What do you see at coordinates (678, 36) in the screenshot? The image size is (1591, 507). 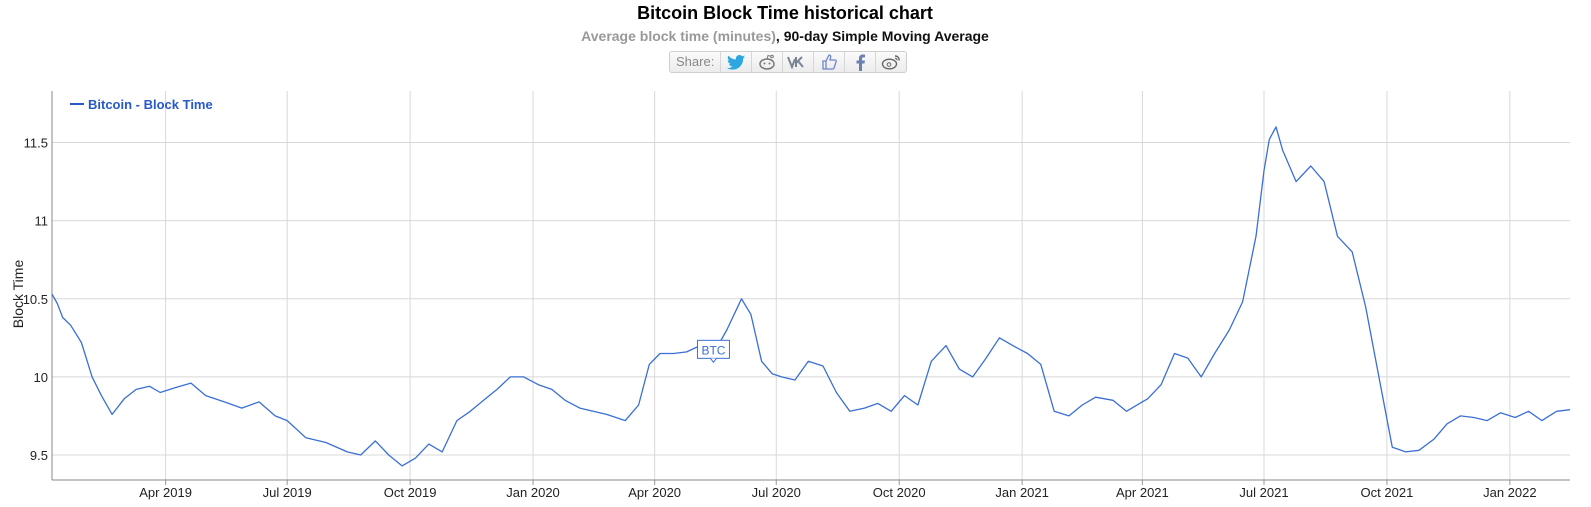 I see `subtitle-metric: Average block time (minutes)` at bounding box center [678, 36].